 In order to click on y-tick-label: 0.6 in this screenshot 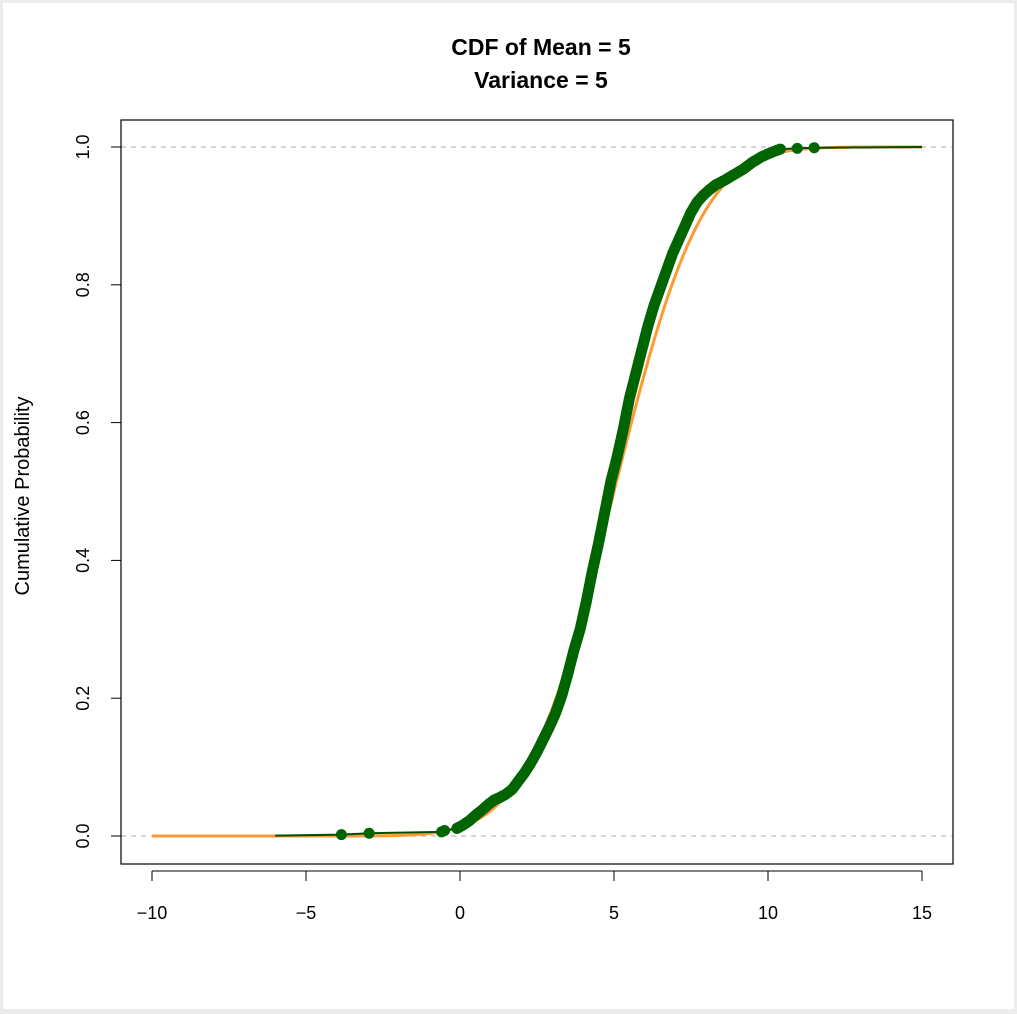, I will do `click(83, 422)`.